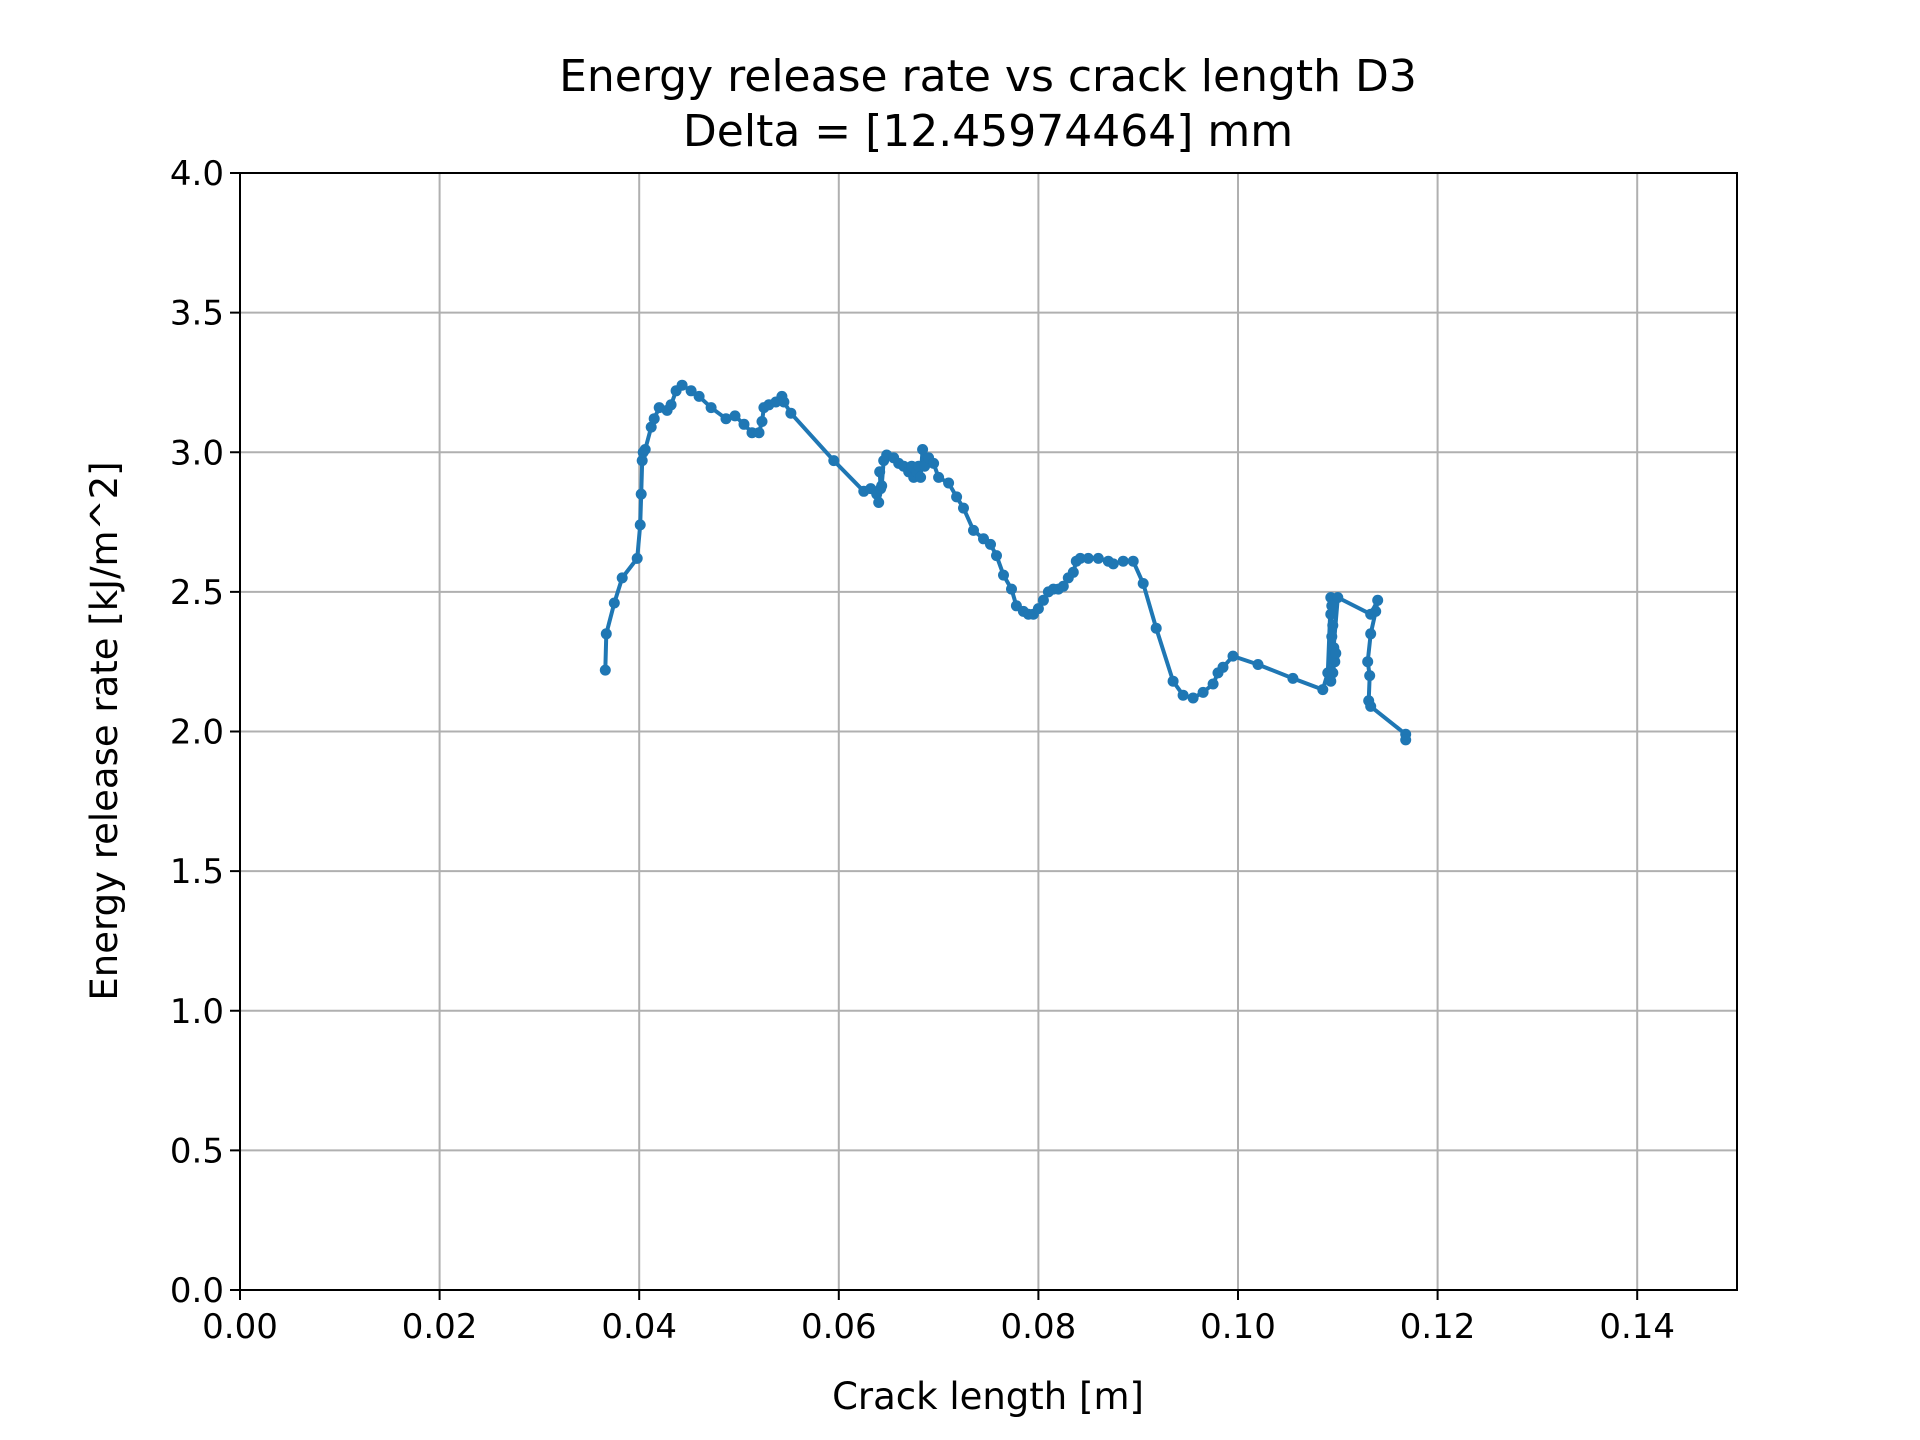  What do you see at coordinates (839, 1327) in the screenshot?
I see `x-tick-label: 0.06` at bounding box center [839, 1327].